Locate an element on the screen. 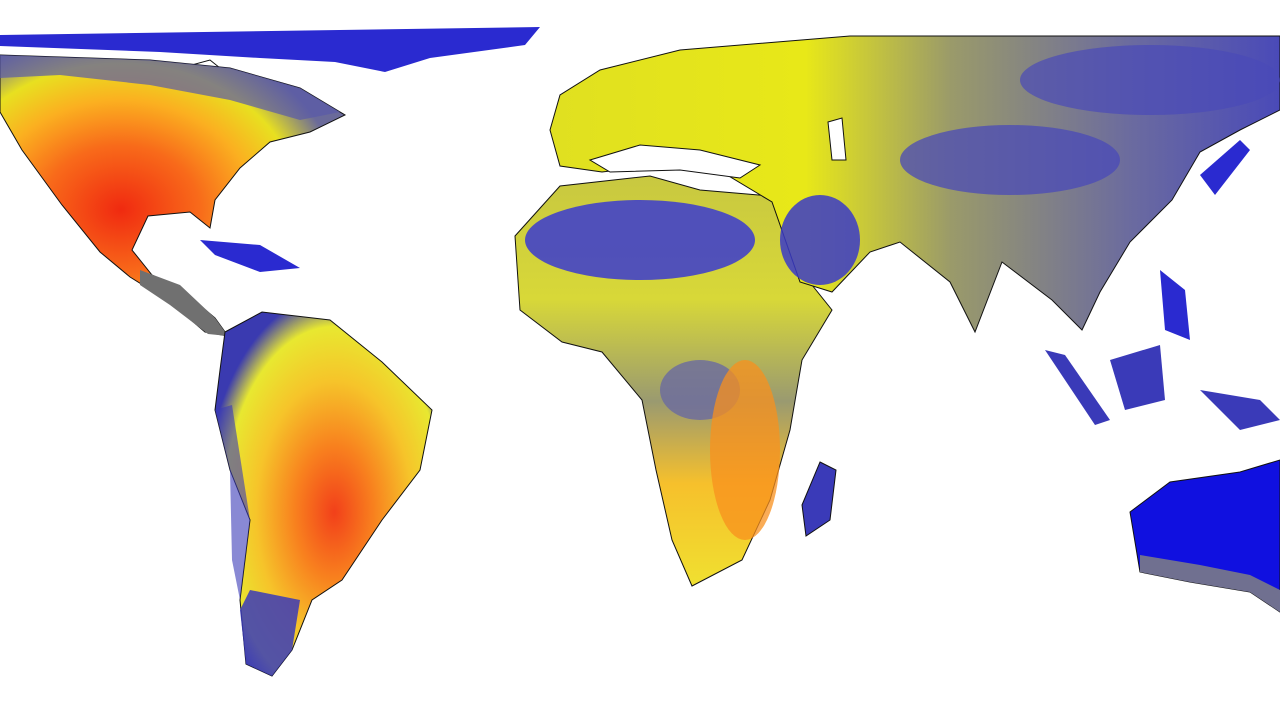 Image resolution: width=1280 pixels, height=720 pixels. siberia is located at coordinates (1150, 80).